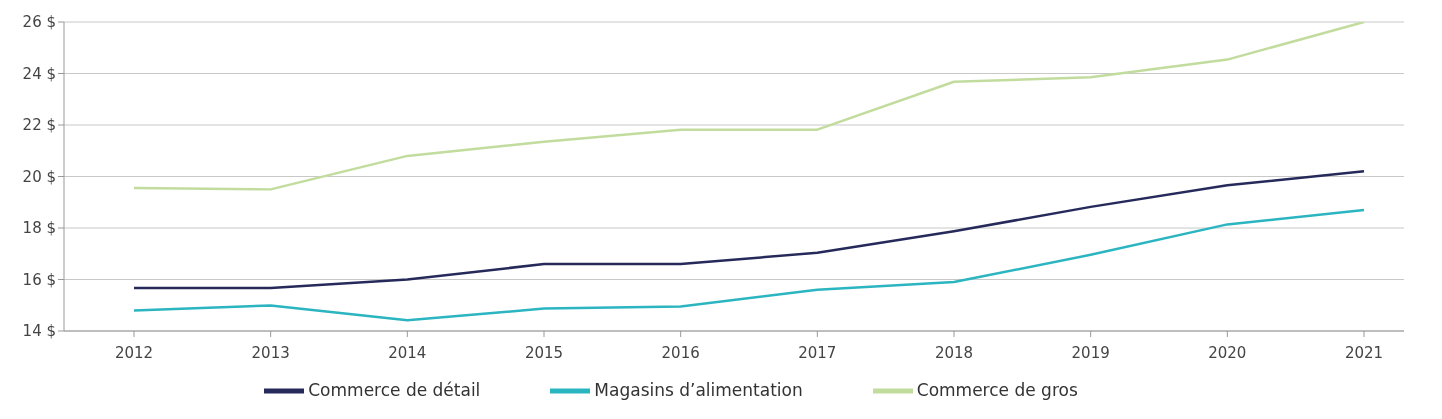  Describe the element at coordinates (39, 125) in the screenshot. I see `y-tick-label: 22 $` at that location.